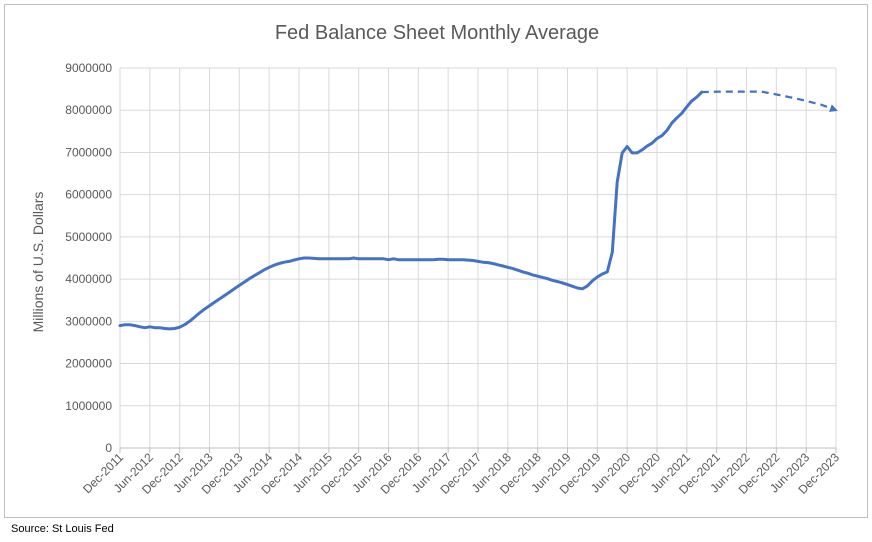  What do you see at coordinates (88, 279) in the screenshot?
I see `y-tick-label: 4000000` at bounding box center [88, 279].